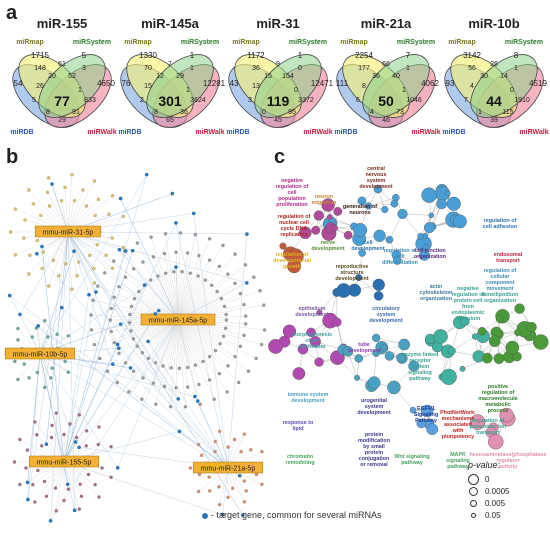 The height and width of the screenshot is (542, 550). What do you see at coordinates (64, 461) in the screenshot?
I see `mirna-hub-box` at bounding box center [64, 461].